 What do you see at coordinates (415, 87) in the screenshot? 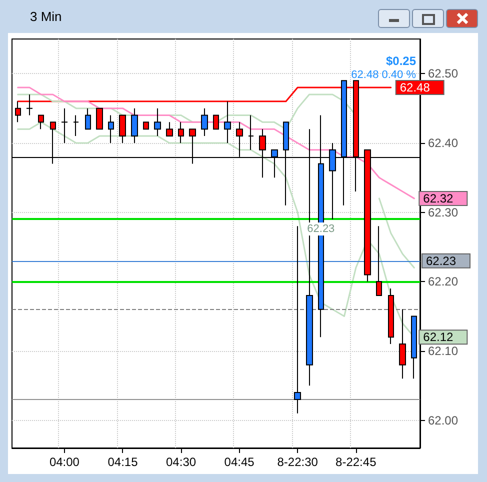
I see `data-label: 62.48` at bounding box center [415, 87].